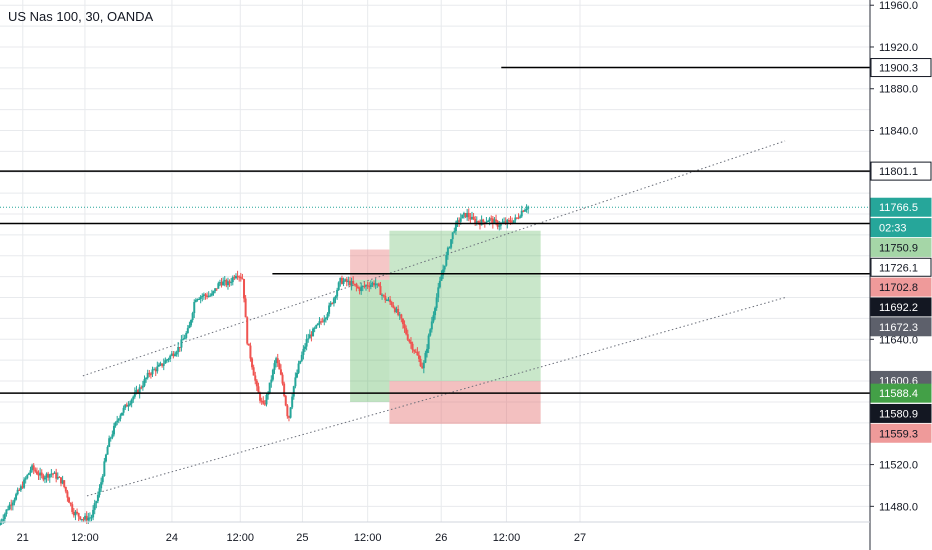 This screenshot has width=932, height=550. Describe the element at coordinates (901, 68) in the screenshot. I see `price-tag: 11900.3` at that location.